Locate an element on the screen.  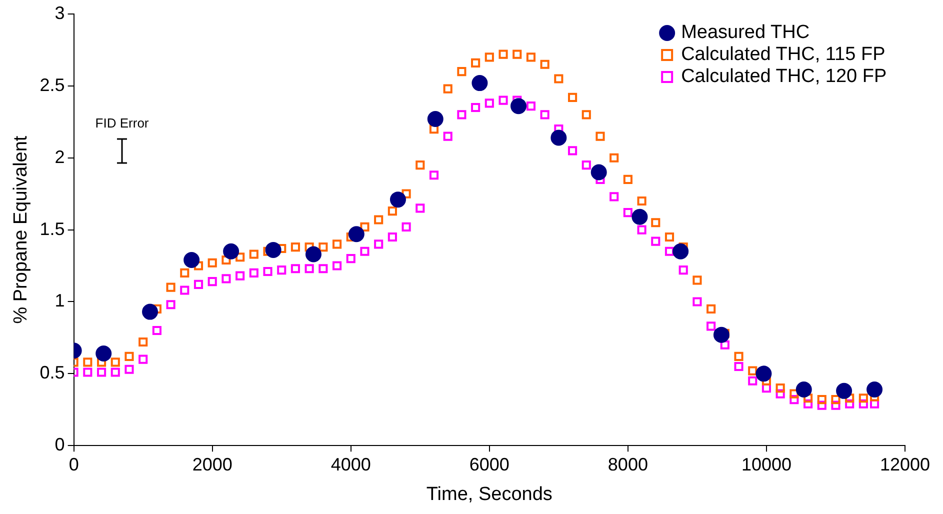
x-tick-label: 8000 is located at coordinates (628, 464).